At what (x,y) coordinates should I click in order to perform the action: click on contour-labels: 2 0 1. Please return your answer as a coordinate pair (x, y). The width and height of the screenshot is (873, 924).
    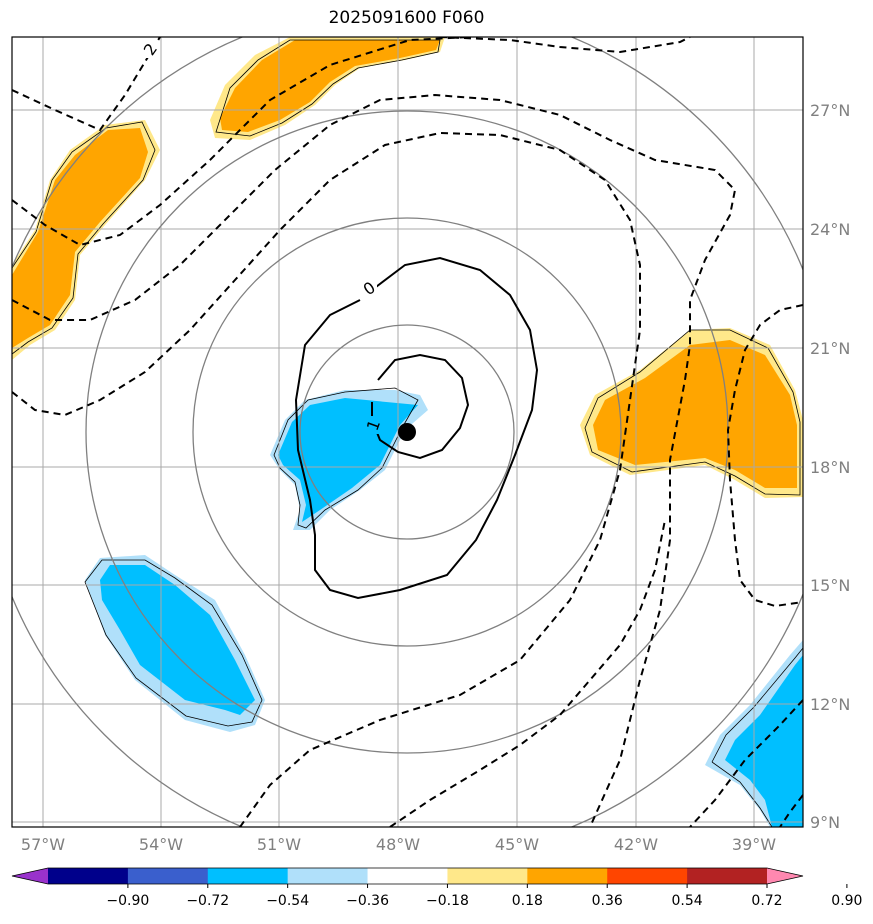
    Looking at the image, I should click on (262, 237).